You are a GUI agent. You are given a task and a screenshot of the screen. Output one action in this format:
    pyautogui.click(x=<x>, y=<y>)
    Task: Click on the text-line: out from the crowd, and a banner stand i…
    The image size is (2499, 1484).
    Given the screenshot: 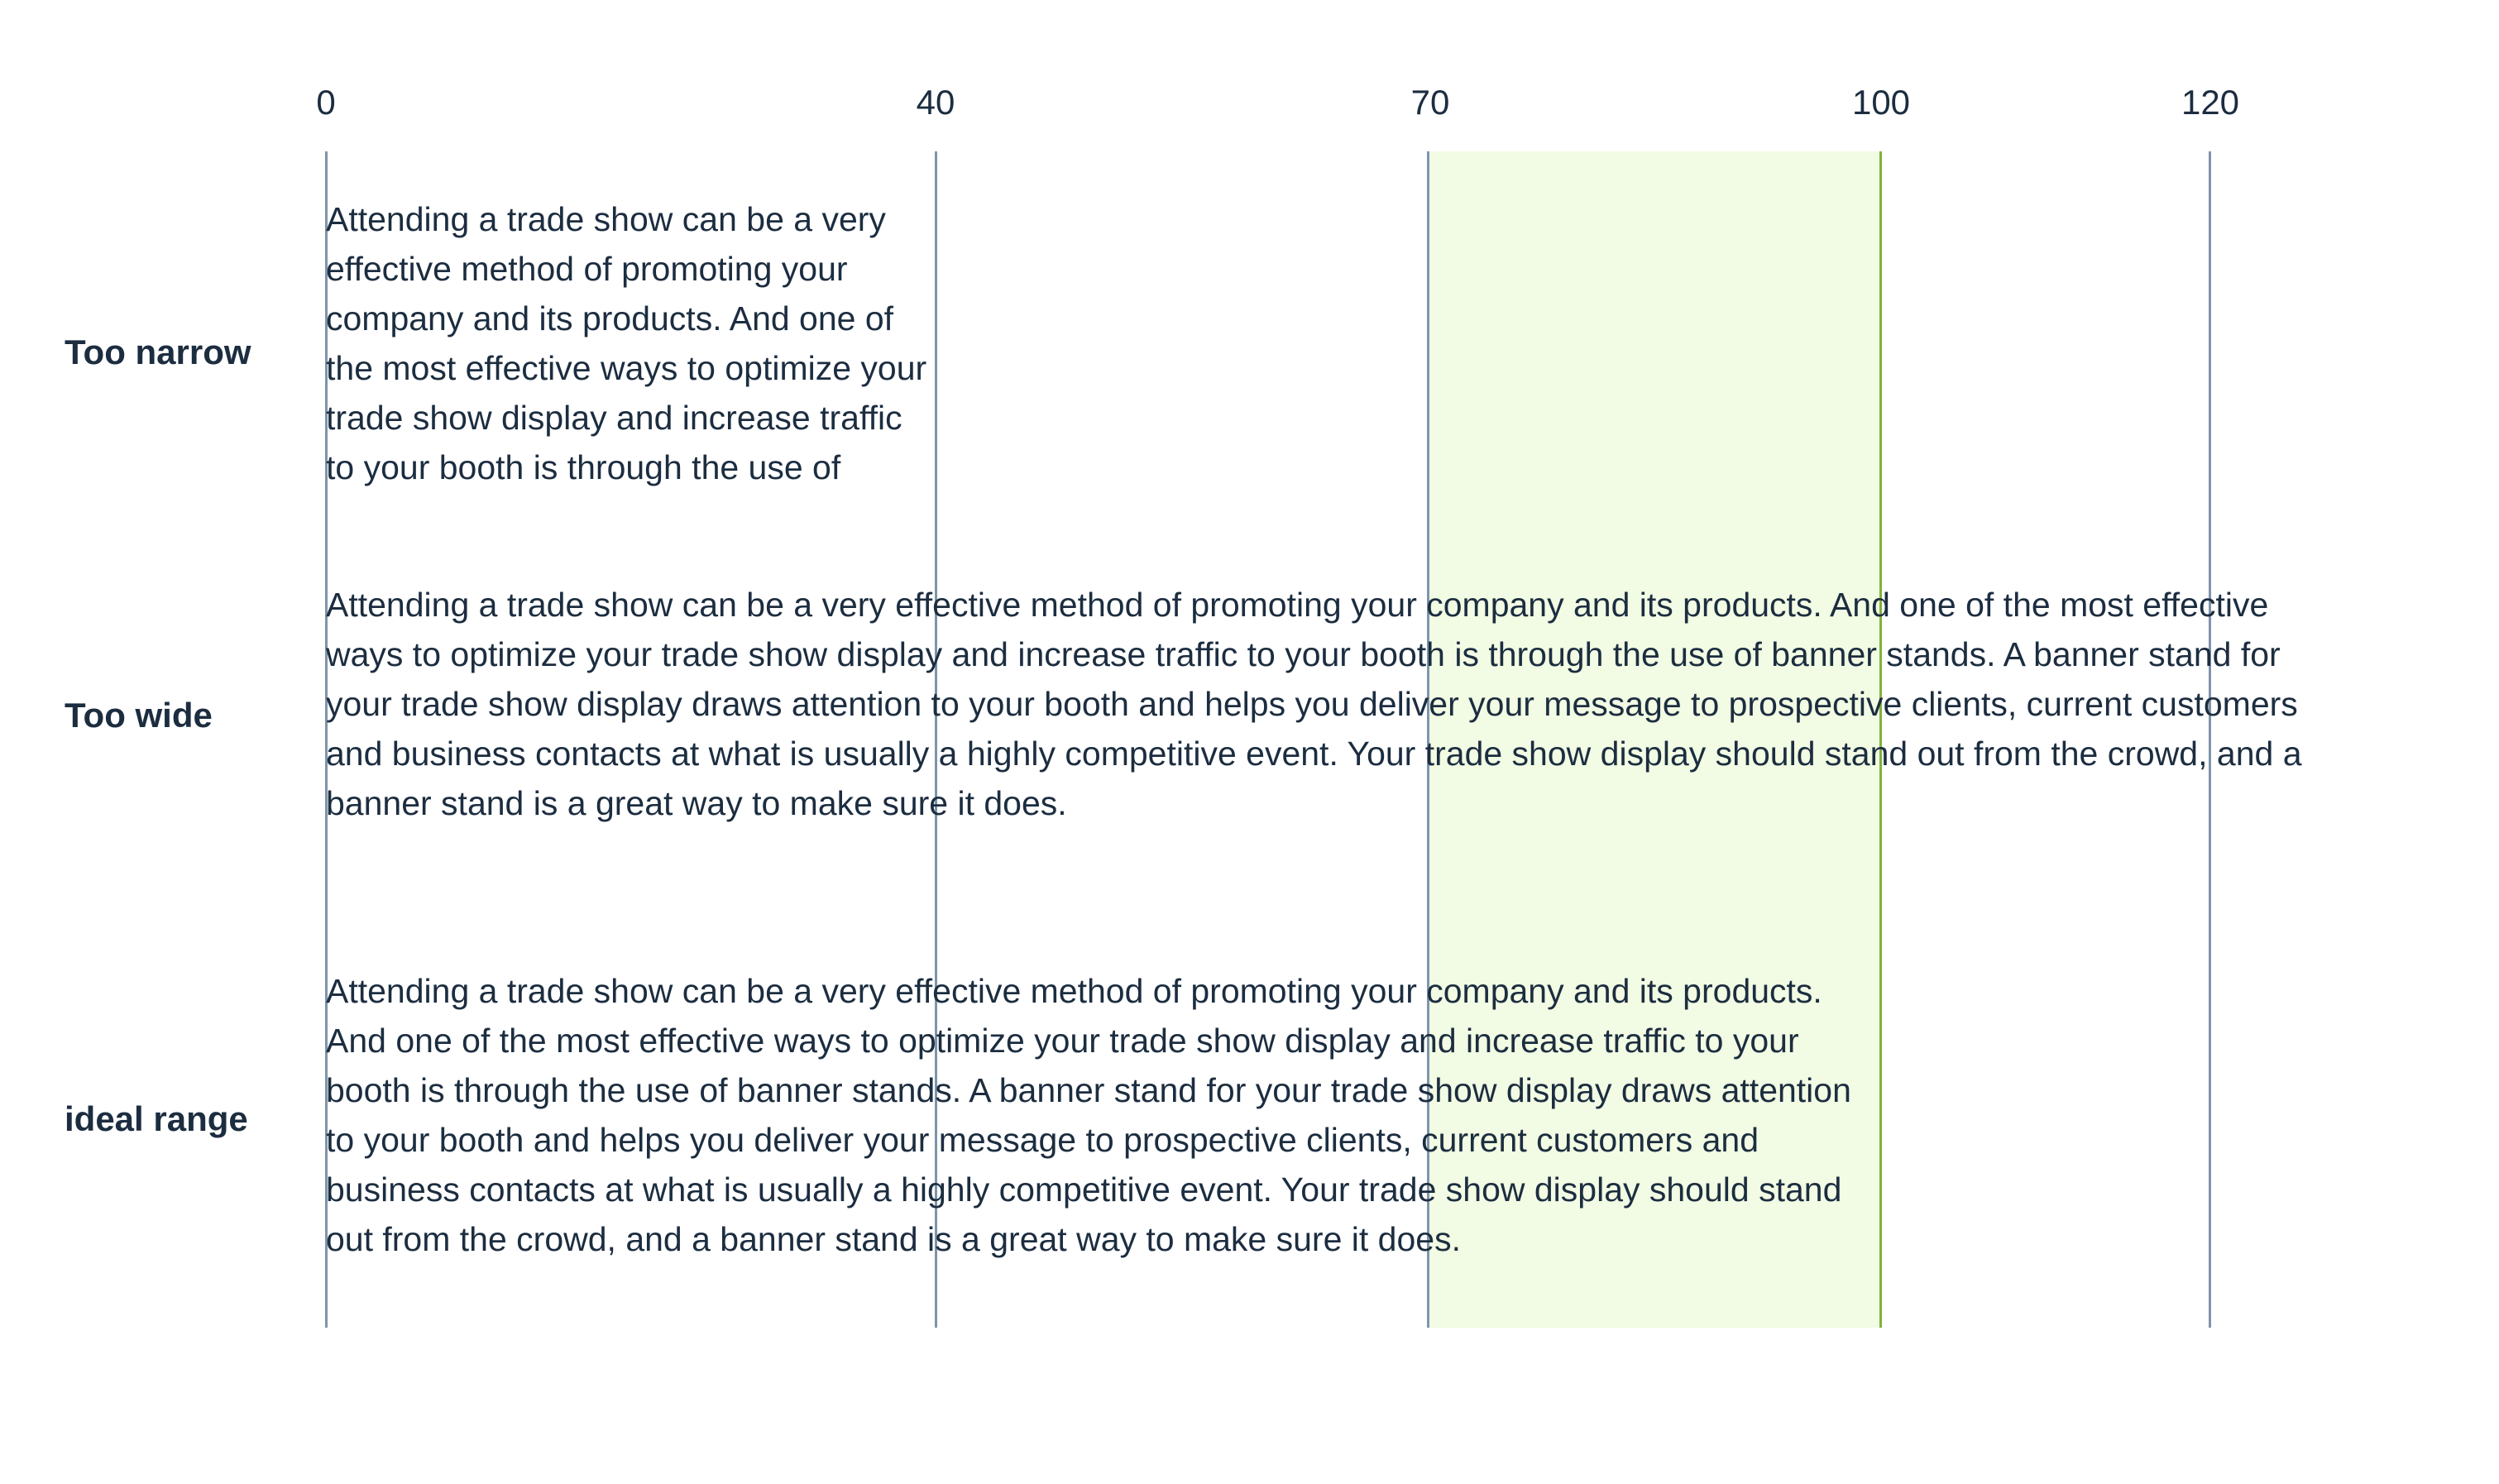 What is the action you would take?
    pyautogui.click(x=893, y=1239)
    